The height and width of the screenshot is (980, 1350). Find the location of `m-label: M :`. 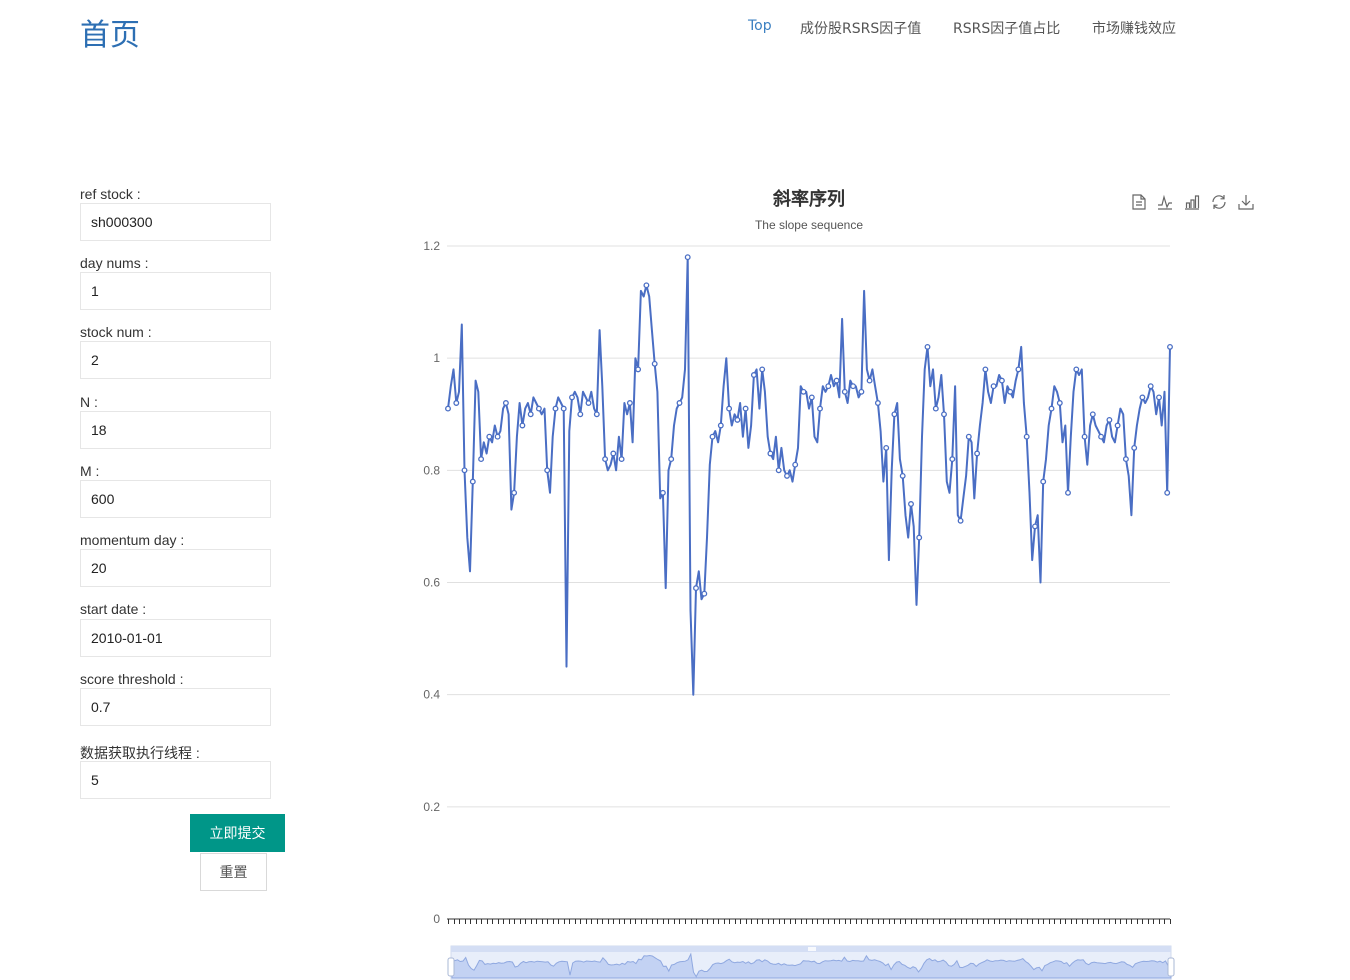

m-label: M : is located at coordinates (90, 471).